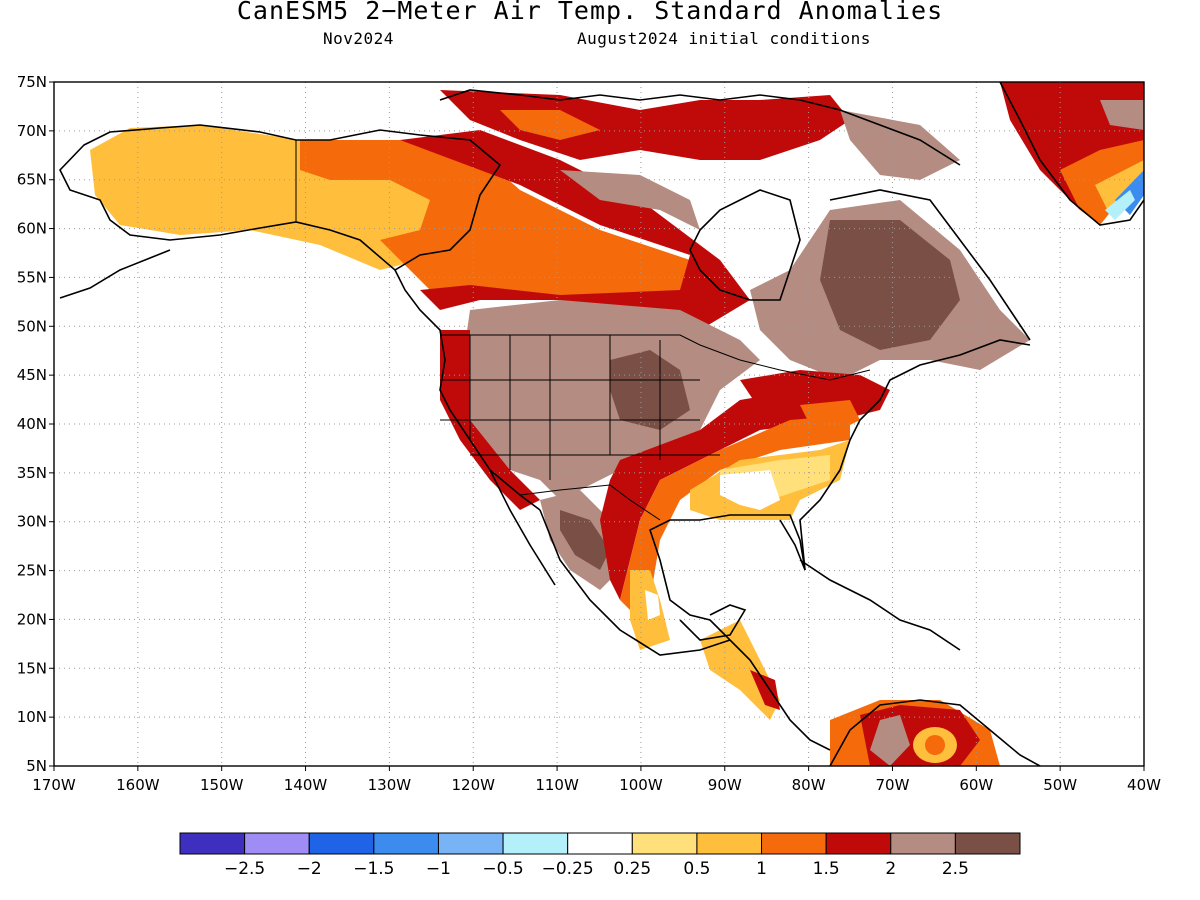 This screenshot has width=1200, height=900. I want to click on shade-sa-core, so click(935, 745).